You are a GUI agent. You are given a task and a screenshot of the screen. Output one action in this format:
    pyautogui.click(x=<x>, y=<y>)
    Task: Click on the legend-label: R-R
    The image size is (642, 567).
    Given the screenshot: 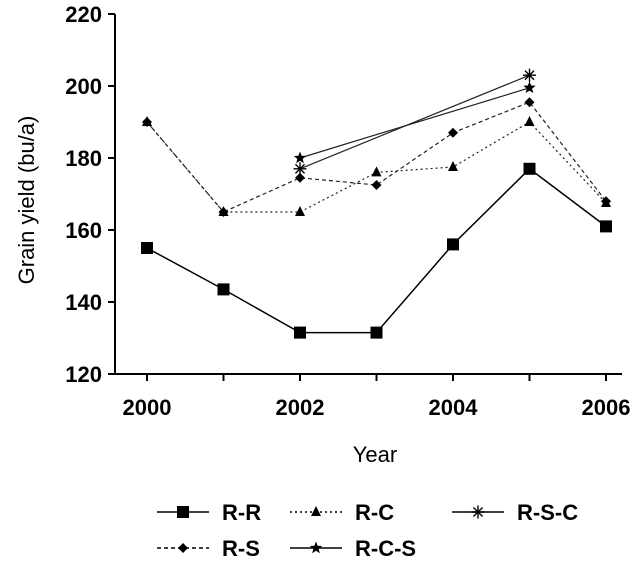 What is the action you would take?
    pyautogui.click(x=241, y=512)
    